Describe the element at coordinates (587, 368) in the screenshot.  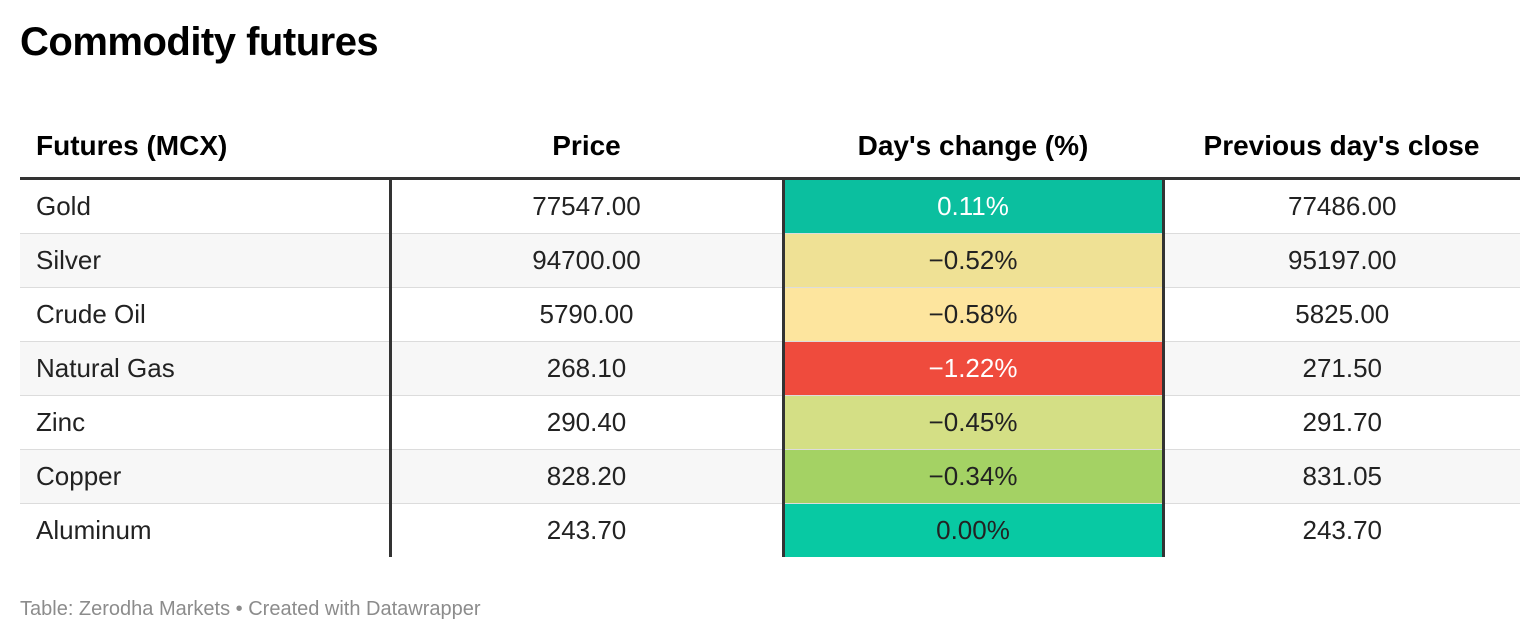
I see `cell-price: 268.10` at that location.